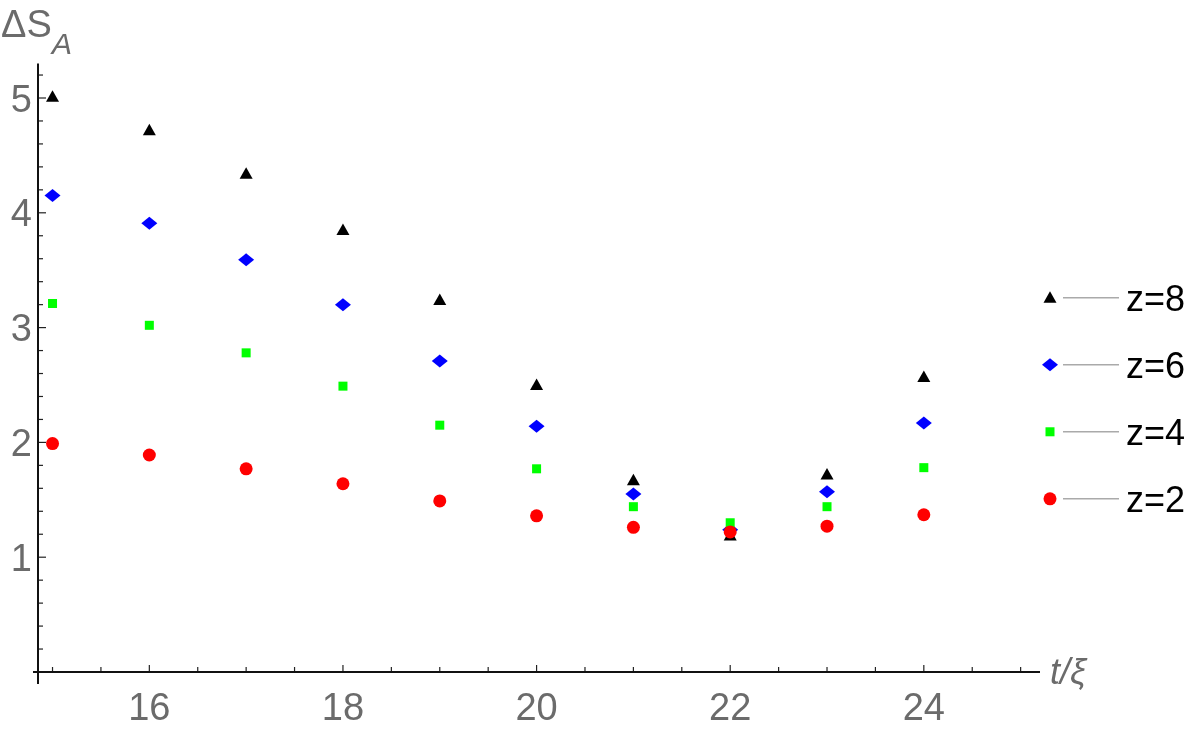  I want to click on text: z=6, so click(1156, 365).